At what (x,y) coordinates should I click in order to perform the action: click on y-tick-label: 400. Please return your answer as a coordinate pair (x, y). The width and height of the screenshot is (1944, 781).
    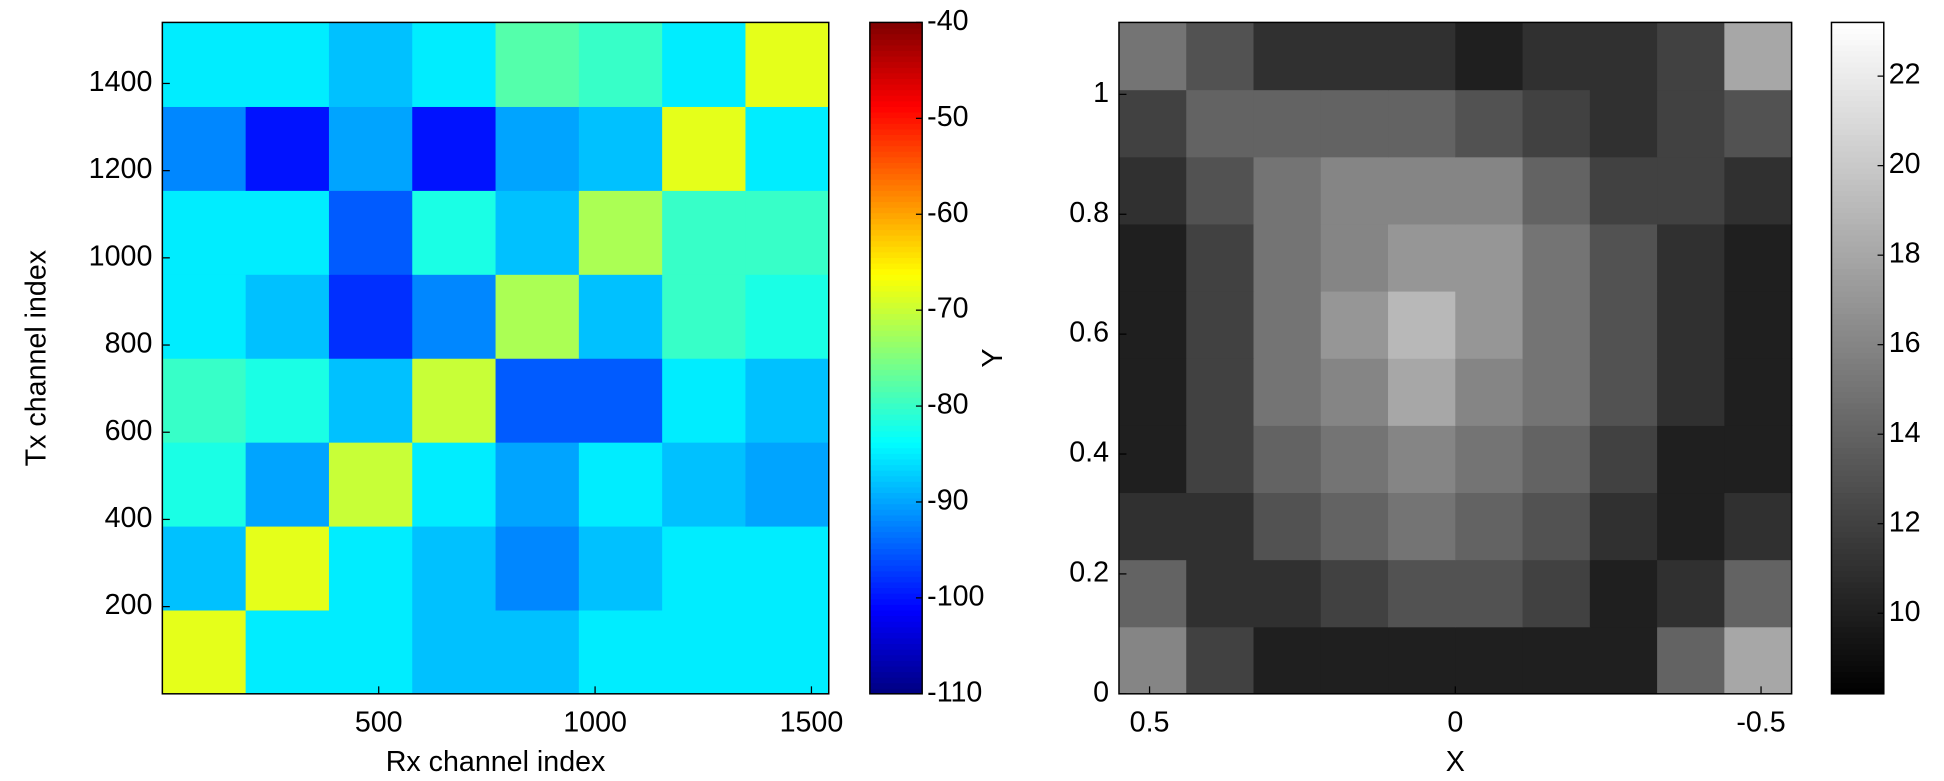
    Looking at the image, I should click on (129, 518).